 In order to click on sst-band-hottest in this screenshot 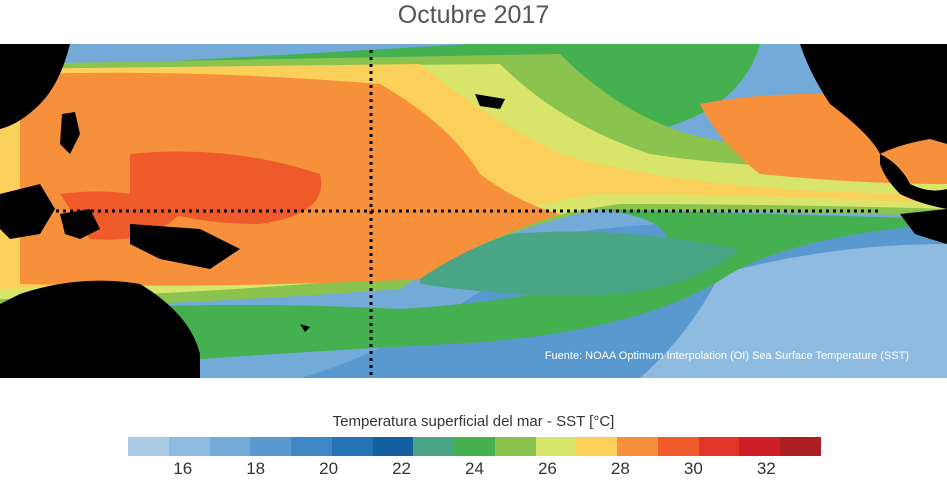, I will do `click(226, 187)`.